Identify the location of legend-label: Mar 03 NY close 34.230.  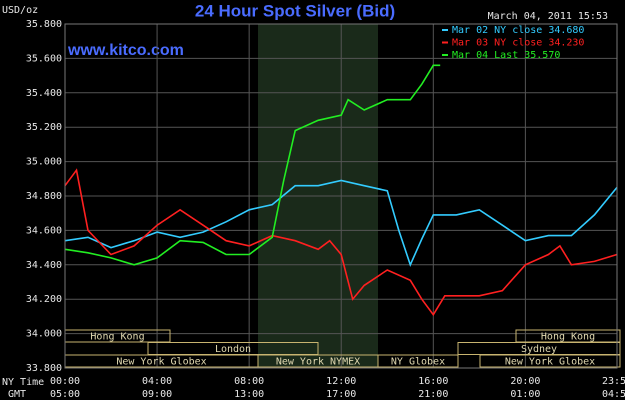
(518, 43).